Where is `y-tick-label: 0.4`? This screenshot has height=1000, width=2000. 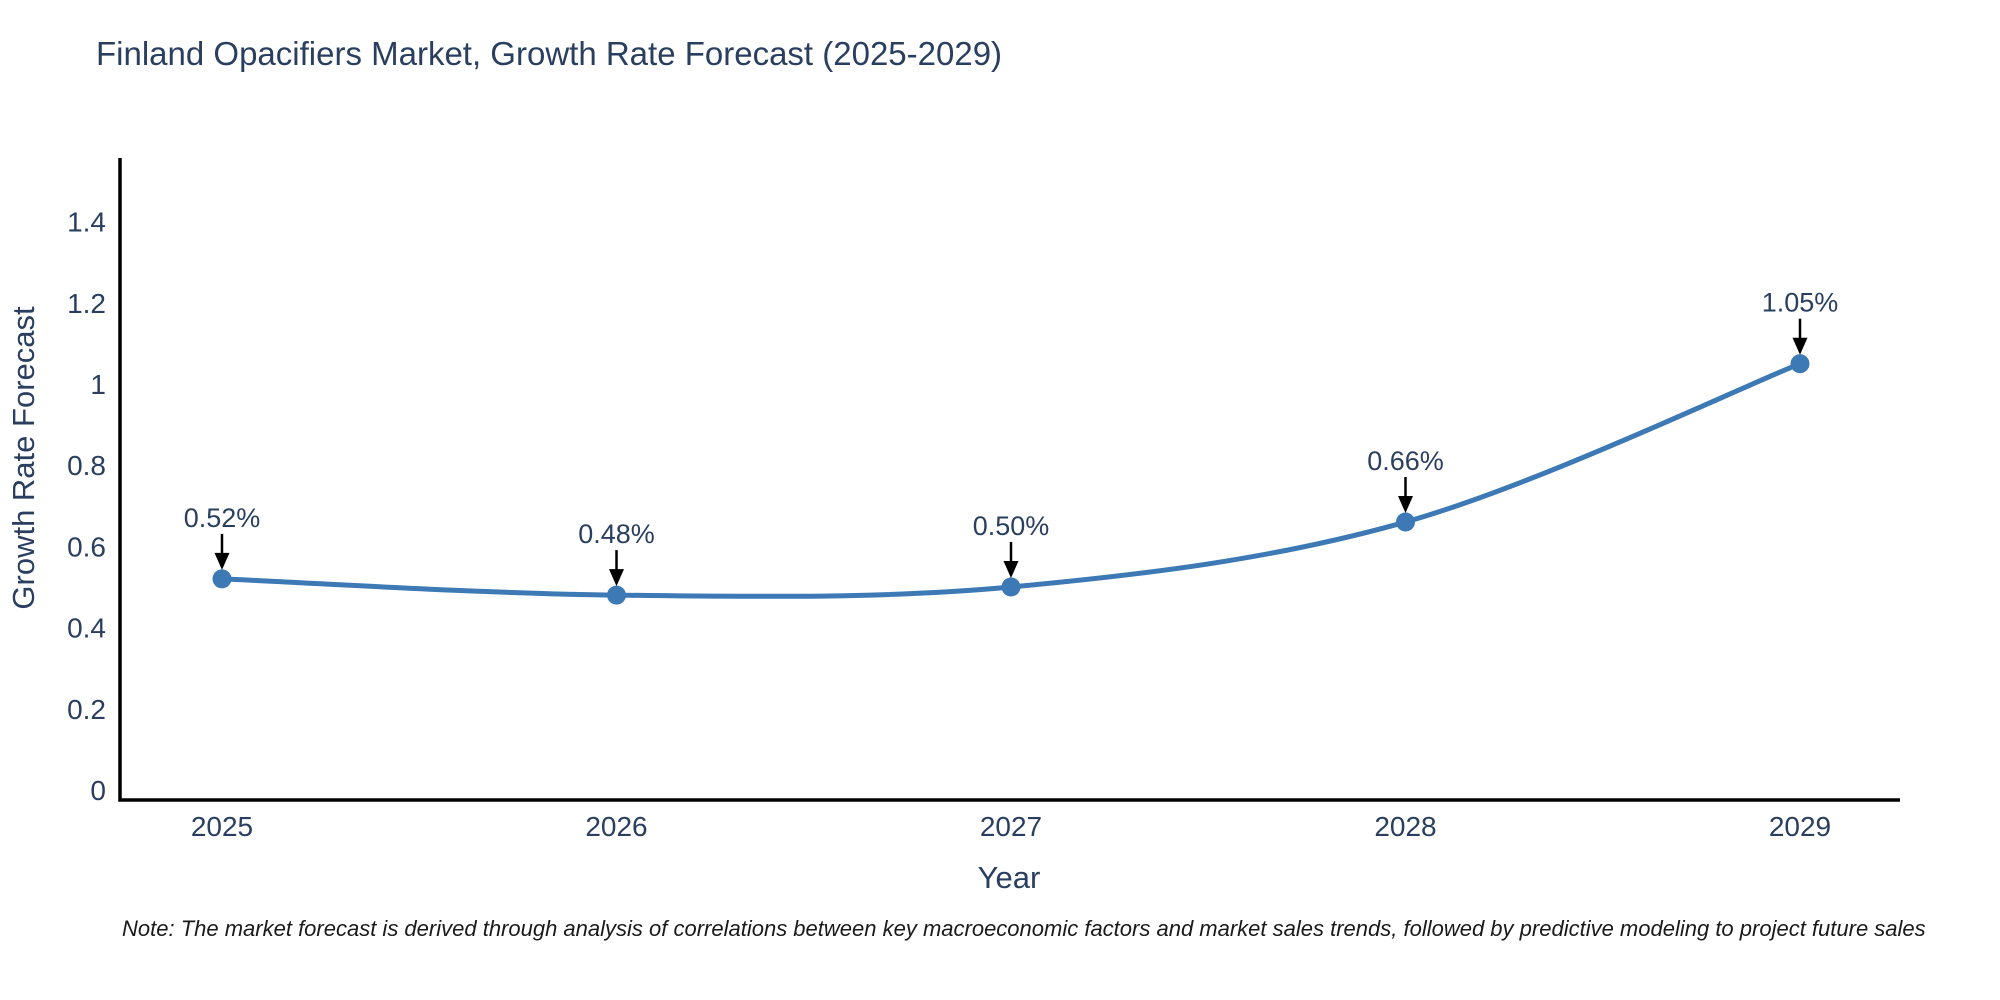 y-tick-label: 0.4 is located at coordinates (86, 628).